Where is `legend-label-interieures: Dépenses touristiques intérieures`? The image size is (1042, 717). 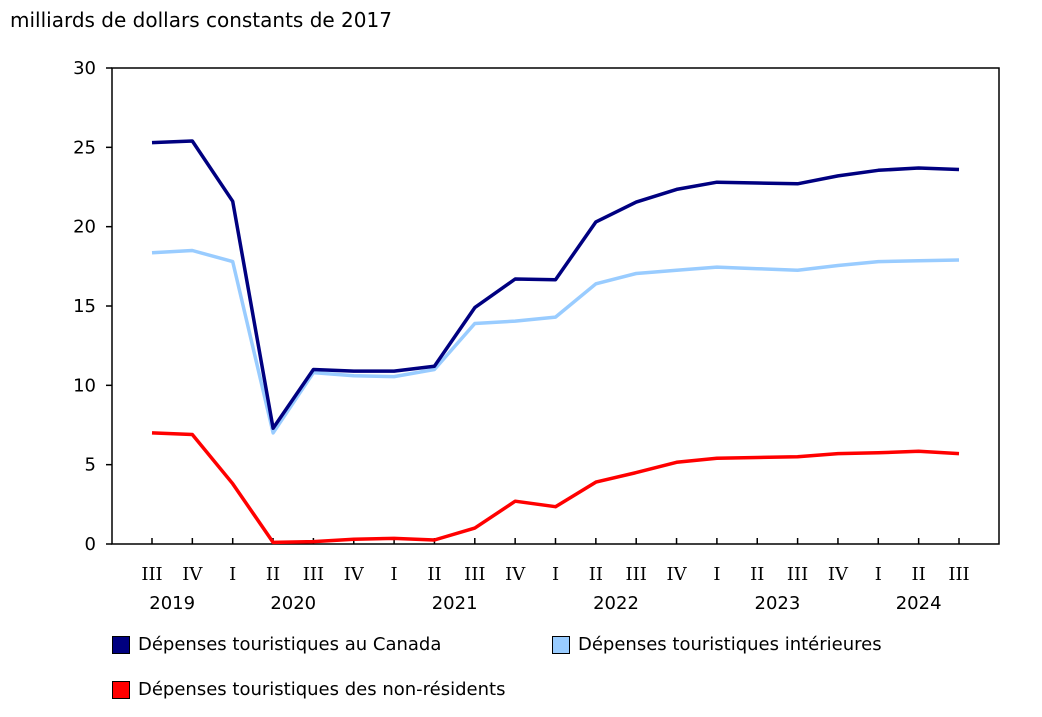
legend-label-interieures: Dépenses touristiques intérieures is located at coordinates (730, 644).